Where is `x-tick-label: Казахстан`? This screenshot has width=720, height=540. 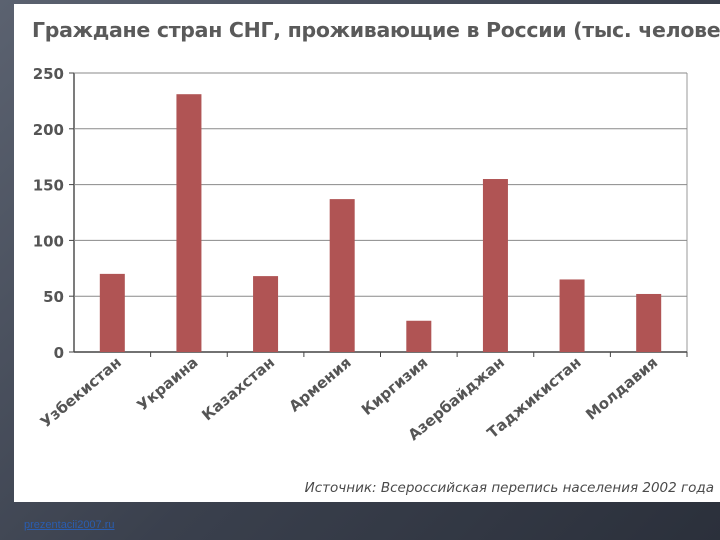
x-tick-label: Казахстан is located at coordinates (238, 388).